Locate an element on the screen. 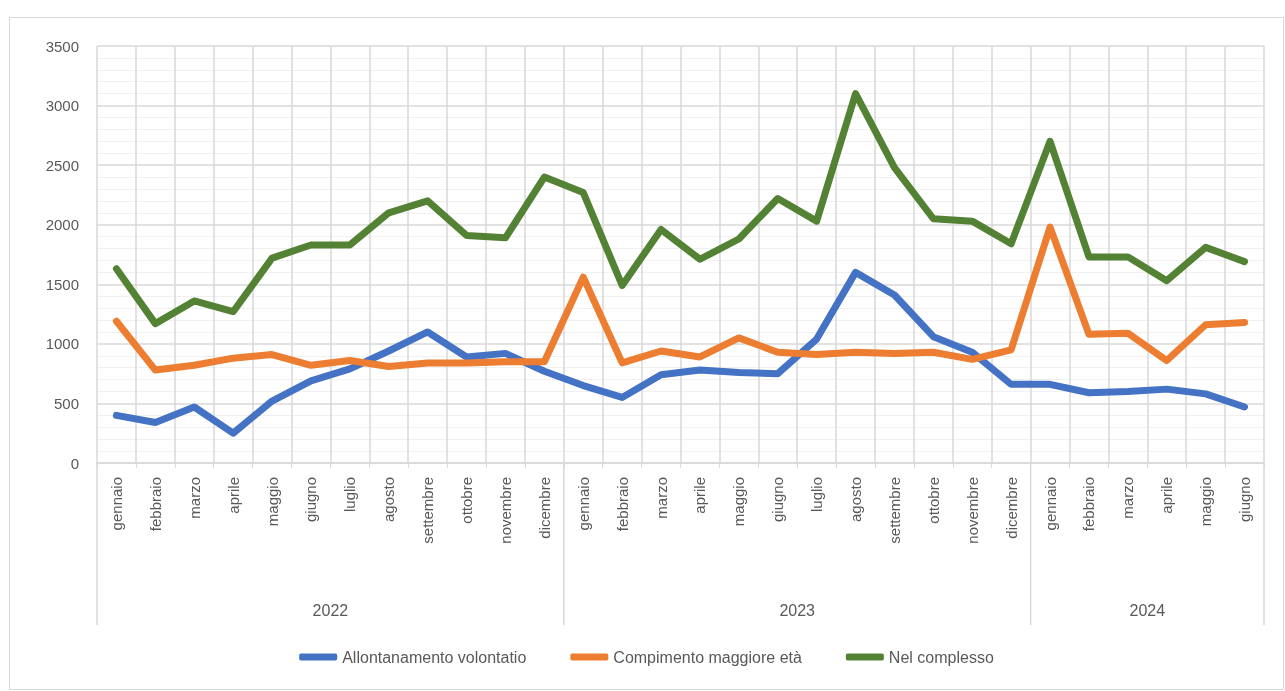 Image resolution: width=1285 pixels, height=691 pixels. y-tick-label: 3500 is located at coordinates (62, 46).